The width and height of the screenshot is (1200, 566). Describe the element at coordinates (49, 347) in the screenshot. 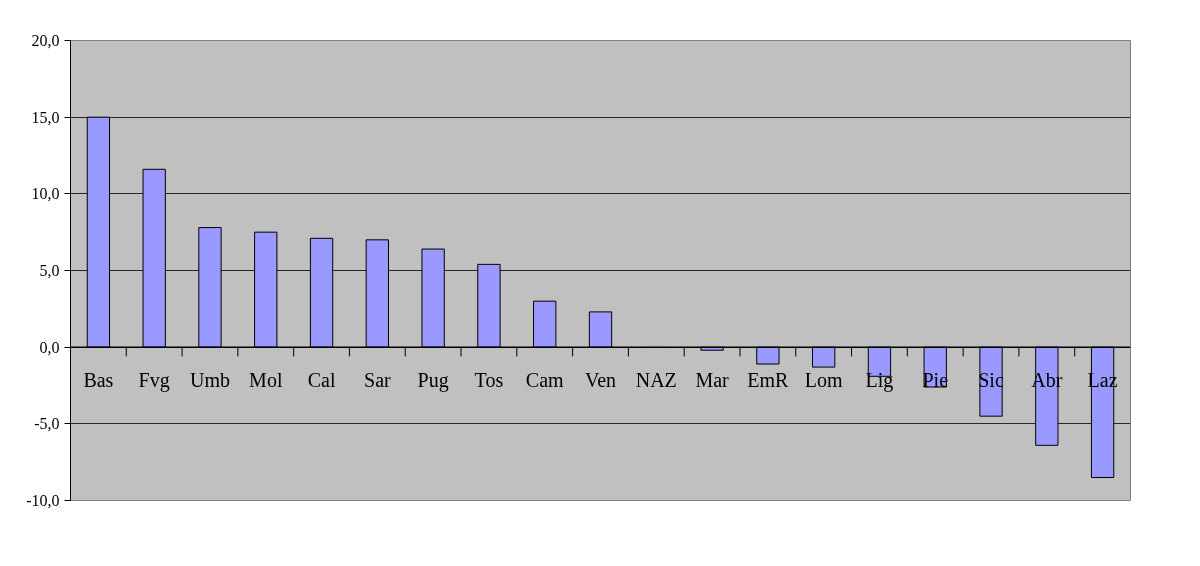

I see `y-tick-label: 0,0` at that location.